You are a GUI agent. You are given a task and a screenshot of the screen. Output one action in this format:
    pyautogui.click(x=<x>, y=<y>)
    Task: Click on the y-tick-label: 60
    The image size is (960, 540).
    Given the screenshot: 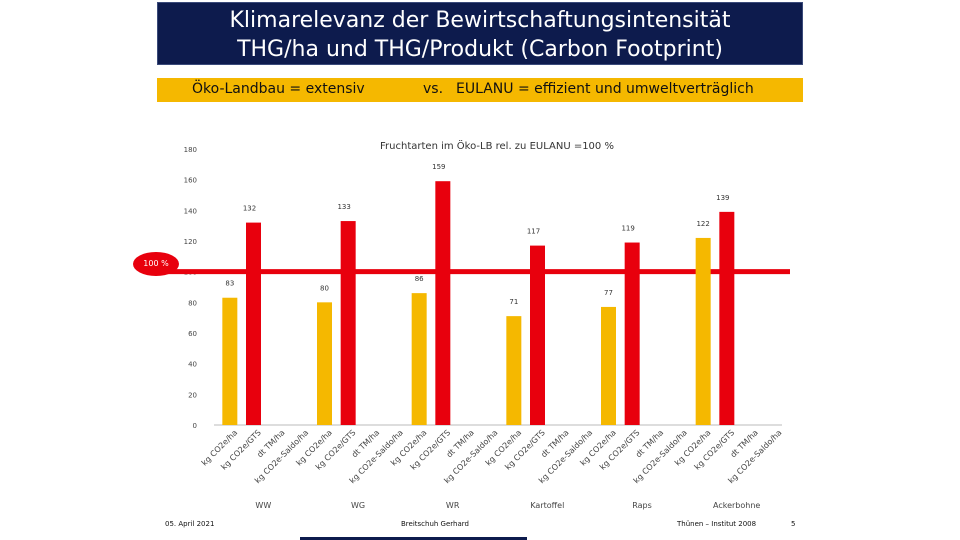 What is the action you would take?
    pyautogui.click(x=192, y=334)
    